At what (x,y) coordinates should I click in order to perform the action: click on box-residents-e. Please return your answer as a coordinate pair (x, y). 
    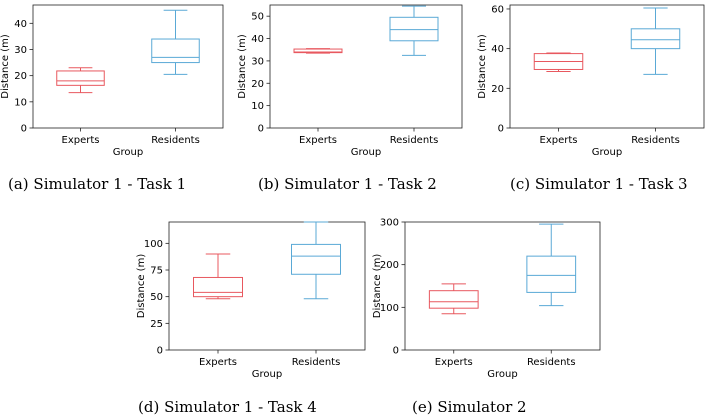
    Looking at the image, I should click on (551, 265).